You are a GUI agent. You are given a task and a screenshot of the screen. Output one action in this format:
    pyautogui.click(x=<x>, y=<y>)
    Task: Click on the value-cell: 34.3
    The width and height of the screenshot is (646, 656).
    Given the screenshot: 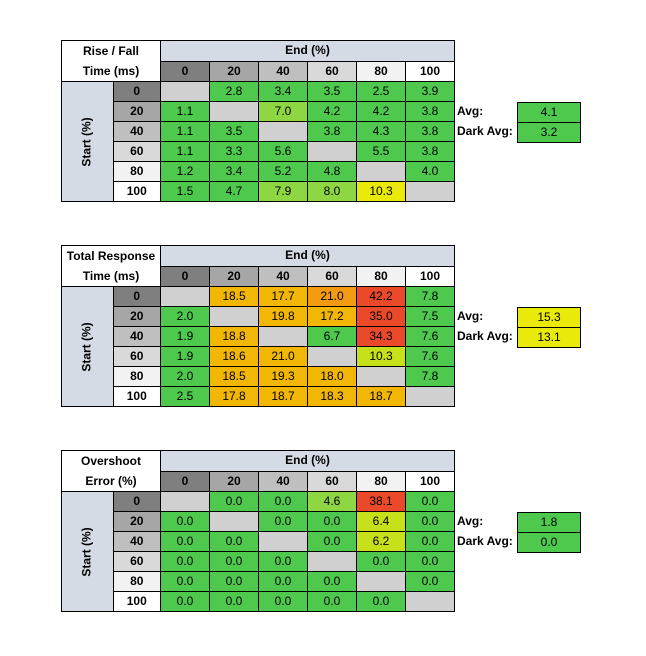 What is the action you would take?
    pyautogui.click(x=381, y=336)
    